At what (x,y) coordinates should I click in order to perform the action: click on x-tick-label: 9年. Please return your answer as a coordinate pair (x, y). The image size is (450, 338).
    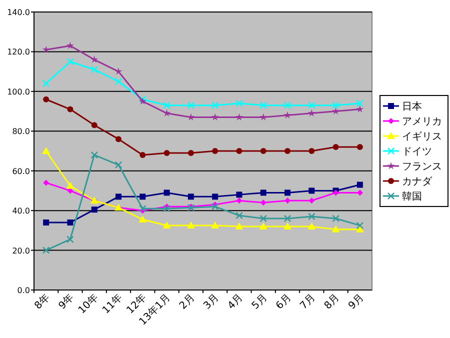
    Looking at the image, I should click on (66, 302).